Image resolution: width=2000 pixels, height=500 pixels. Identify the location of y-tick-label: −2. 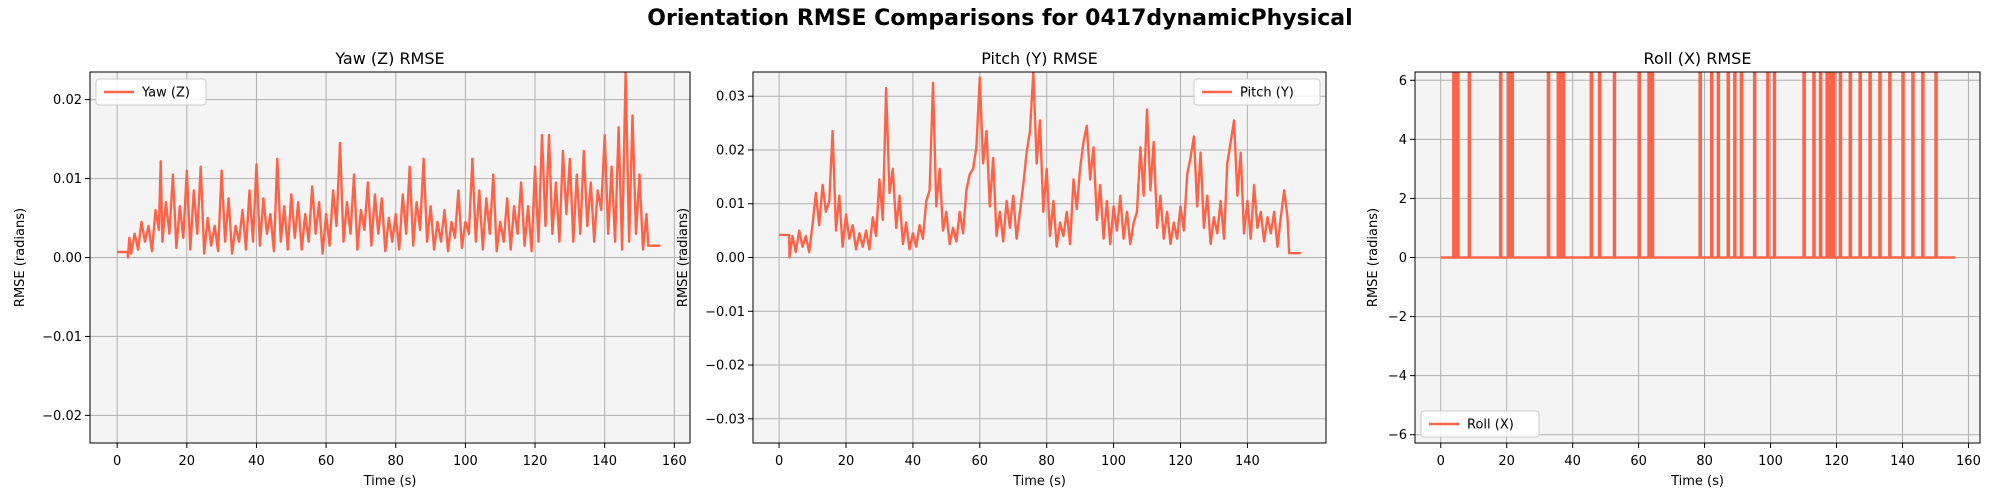
(1397, 317).